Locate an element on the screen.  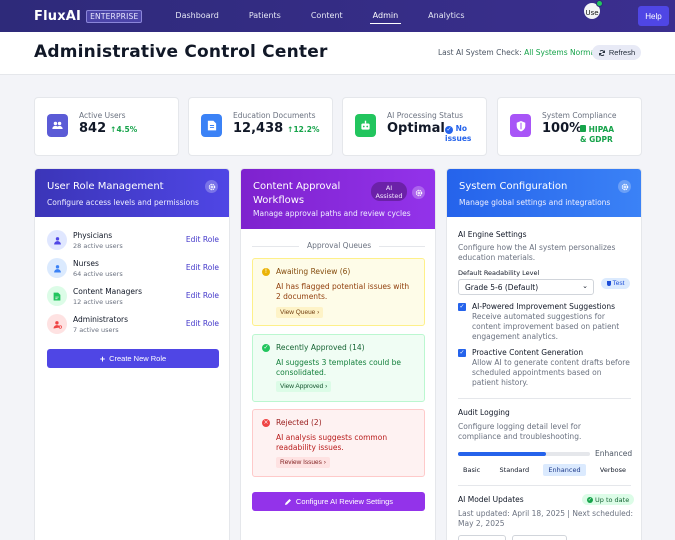
view-queue-button: View Queue › is located at coordinates (300, 312).